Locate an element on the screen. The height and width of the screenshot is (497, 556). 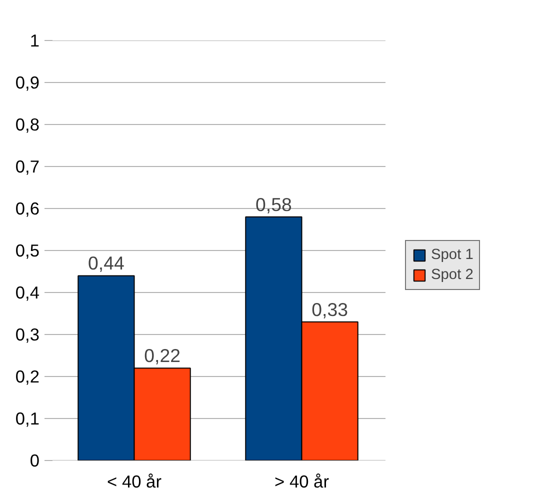
y-tick-label: 1 is located at coordinates (35, 40).